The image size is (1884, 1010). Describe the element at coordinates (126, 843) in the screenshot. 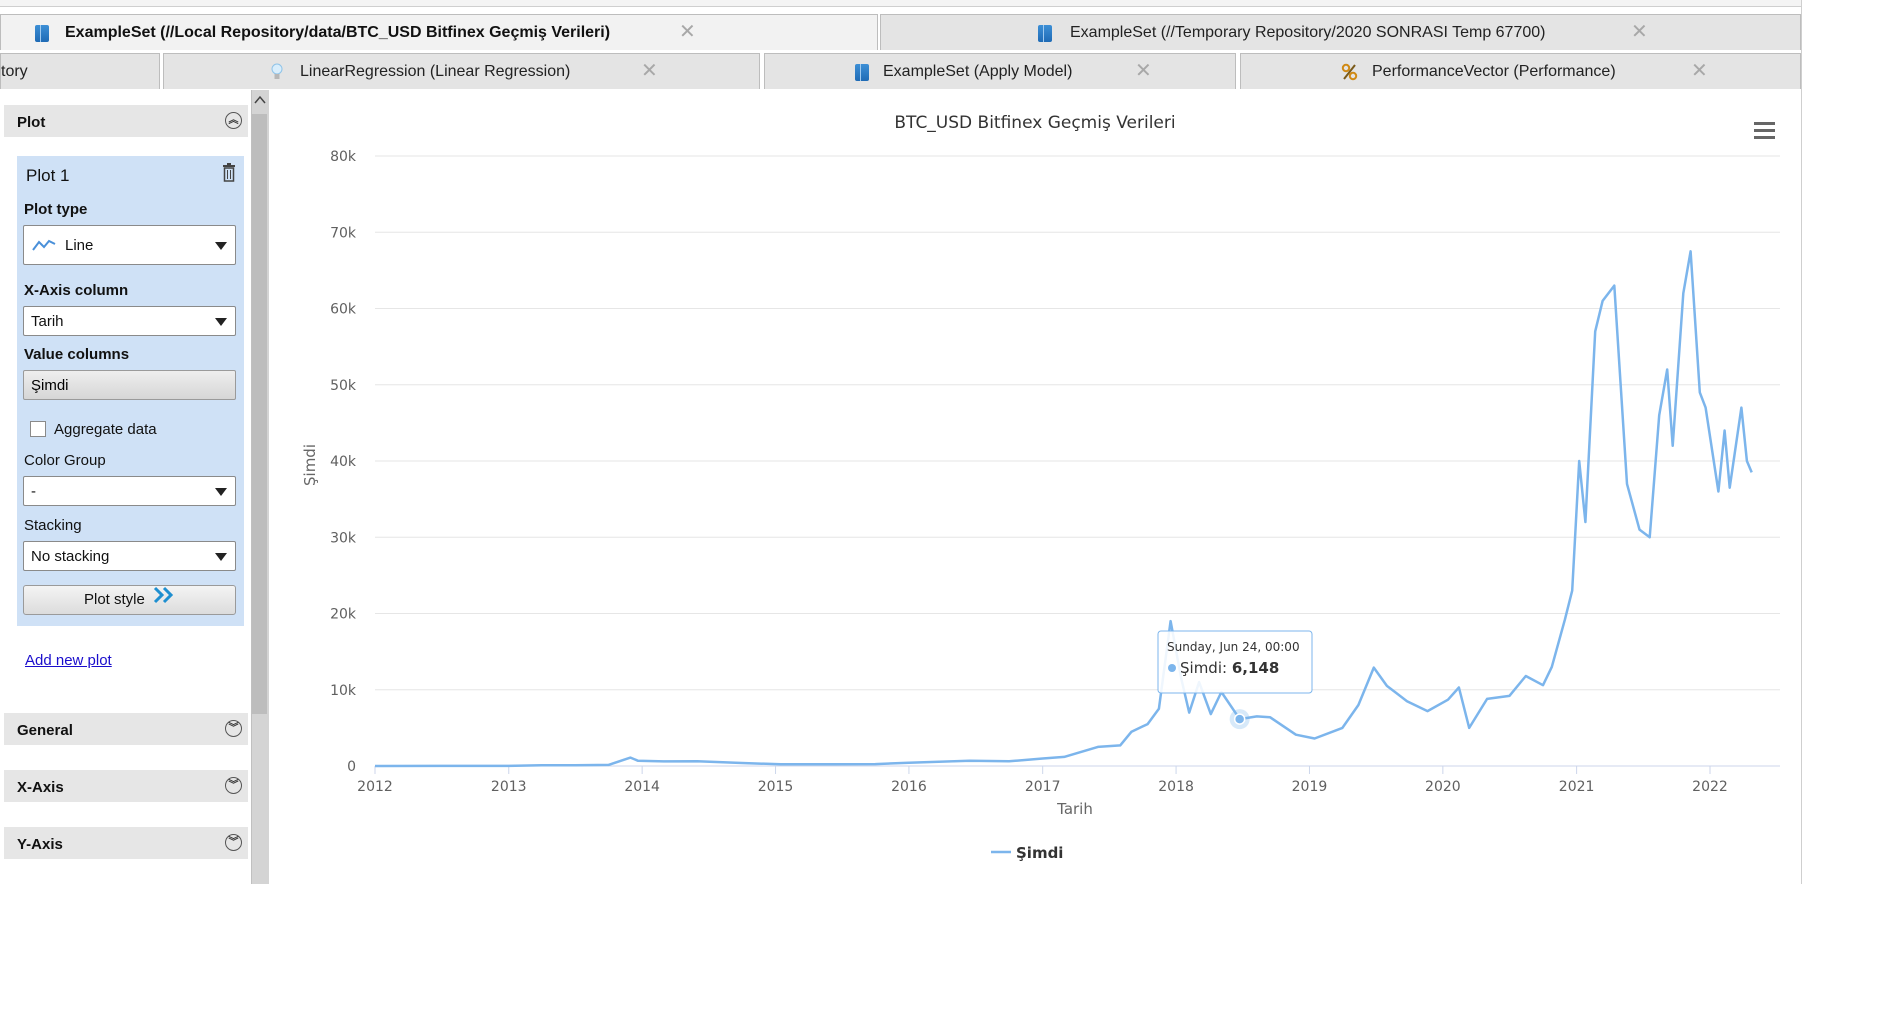

I see `y-axis-section-header: Y-Axis ︾` at that location.